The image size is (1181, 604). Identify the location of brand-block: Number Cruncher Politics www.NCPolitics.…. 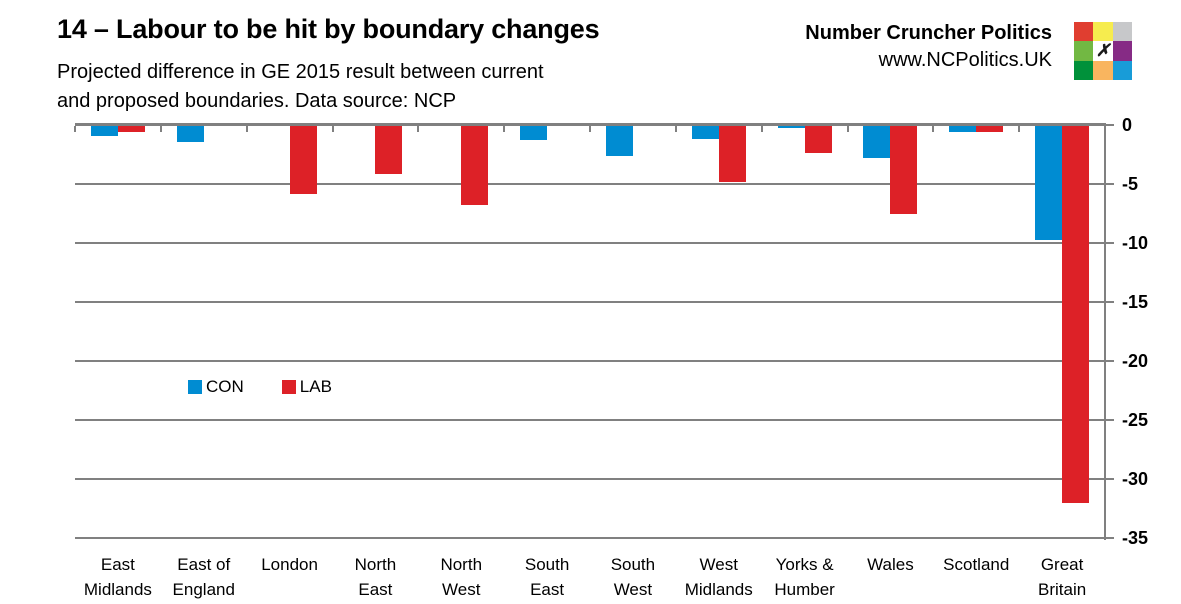
(928, 47).